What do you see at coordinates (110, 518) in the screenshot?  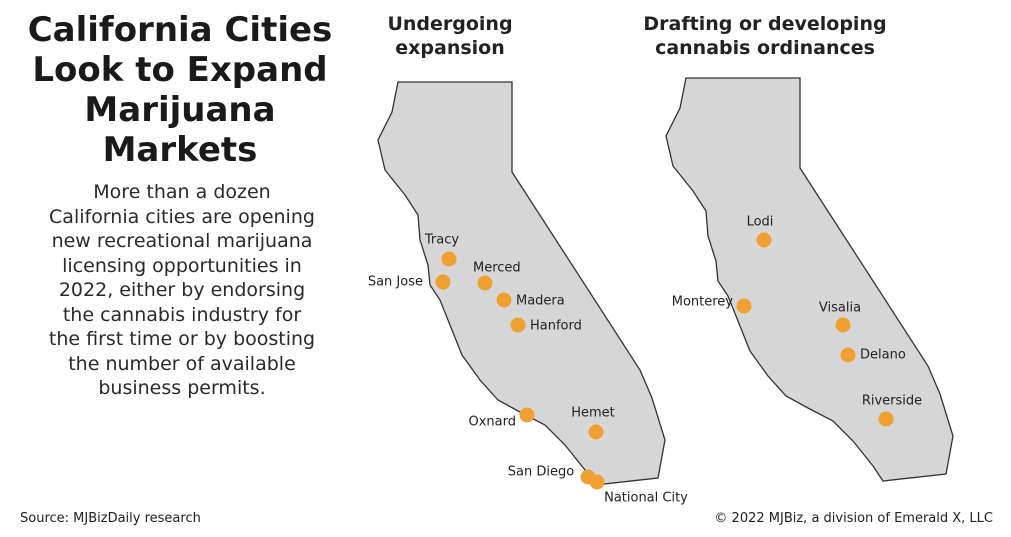 I see `source: Source: MJBizDaily research` at bounding box center [110, 518].